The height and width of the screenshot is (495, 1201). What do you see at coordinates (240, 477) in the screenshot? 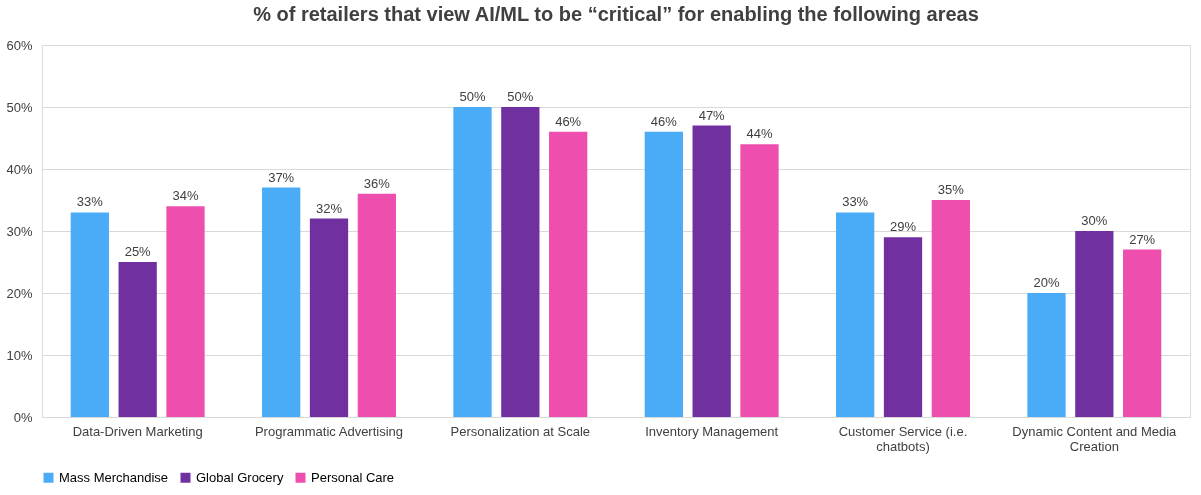
I see `legend-label: Global Grocery` at bounding box center [240, 477].